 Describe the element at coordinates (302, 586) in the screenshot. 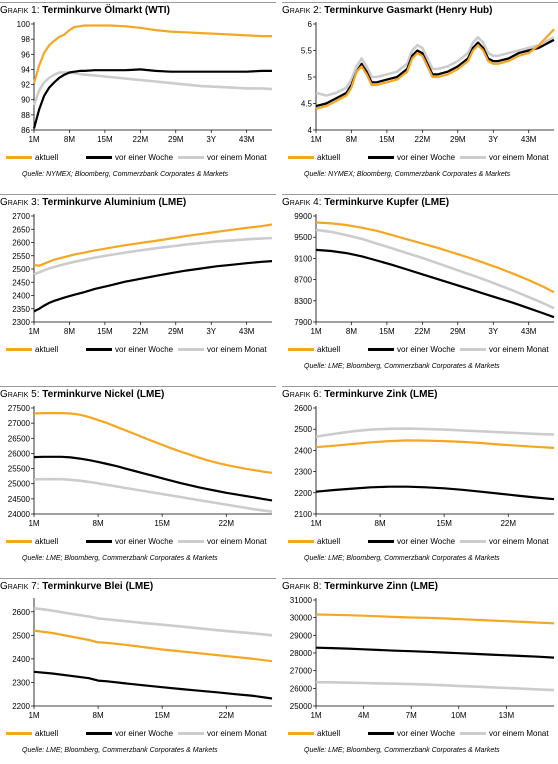

I see `chart-title-prefix: Grafik 8:` at that location.